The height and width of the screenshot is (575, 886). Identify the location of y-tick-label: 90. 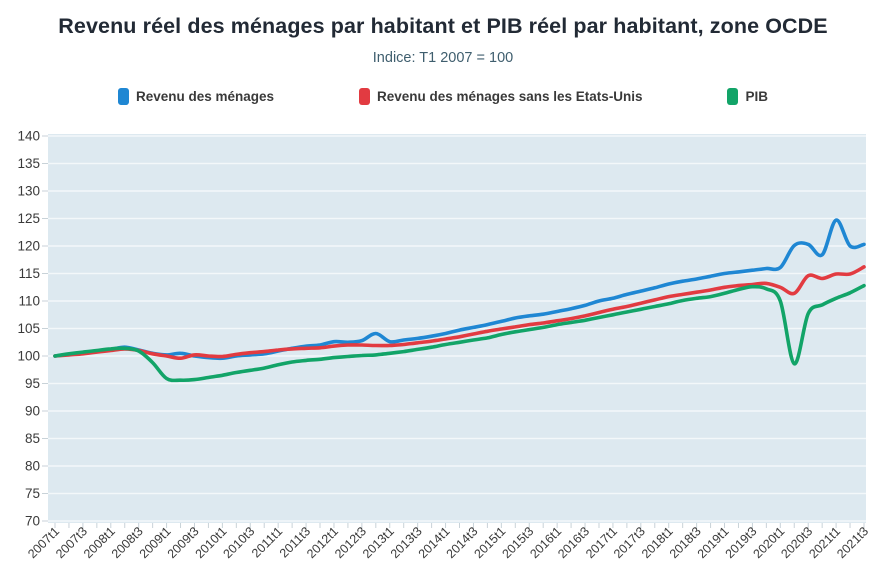
(32, 411).